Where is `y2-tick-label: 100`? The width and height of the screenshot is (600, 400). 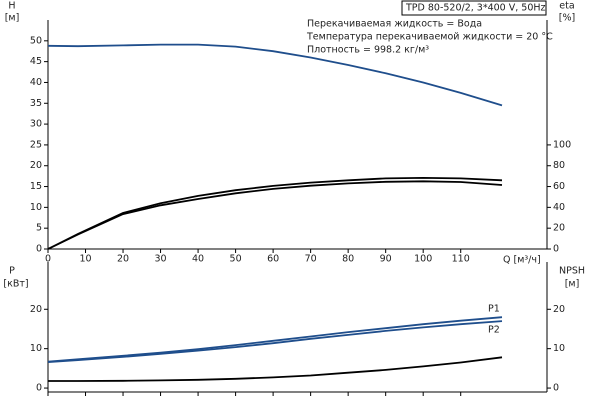 y2-tick-label: 100 is located at coordinates (562, 144).